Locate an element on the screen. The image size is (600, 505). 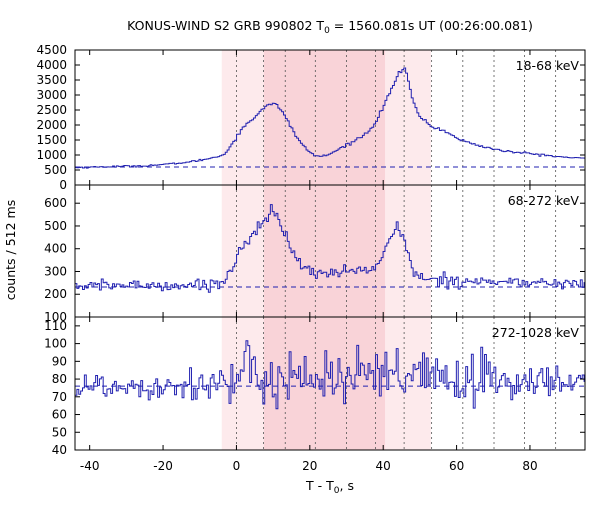
x-tick-label: 80 is located at coordinates (529, 466).